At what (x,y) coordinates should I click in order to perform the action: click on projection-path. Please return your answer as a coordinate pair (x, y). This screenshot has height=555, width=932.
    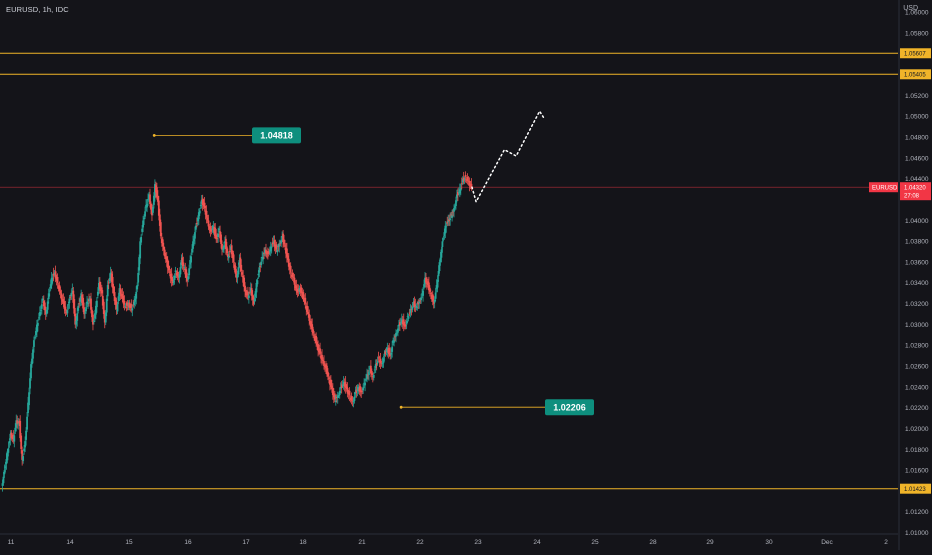
    Looking at the image, I should click on (508, 156).